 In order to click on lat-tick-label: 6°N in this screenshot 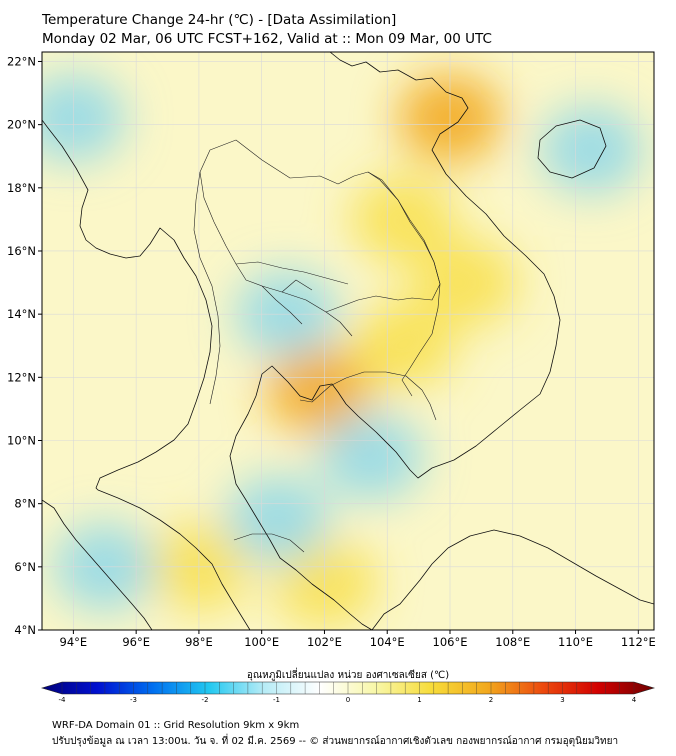, I will do `click(25, 567)`.